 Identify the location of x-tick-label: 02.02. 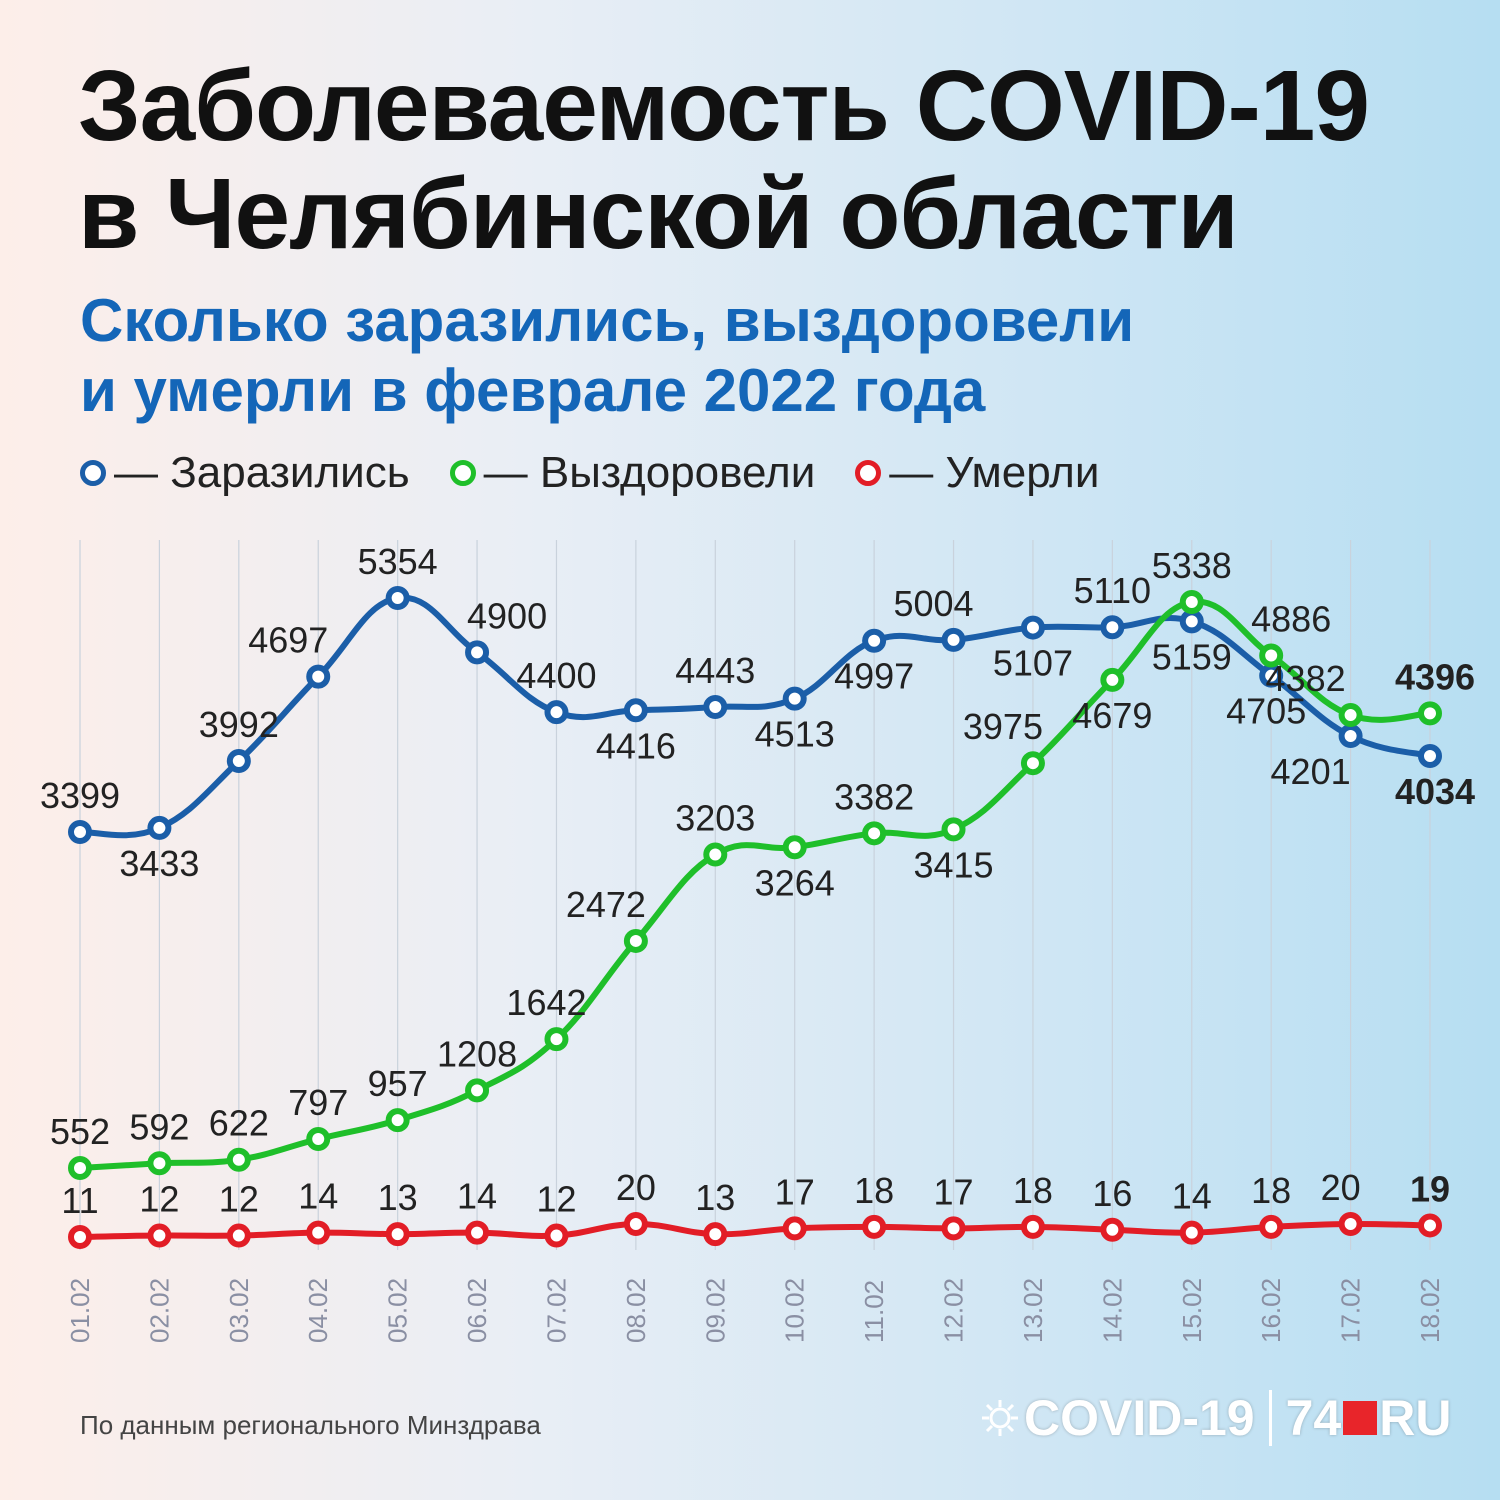
(159, 1310).